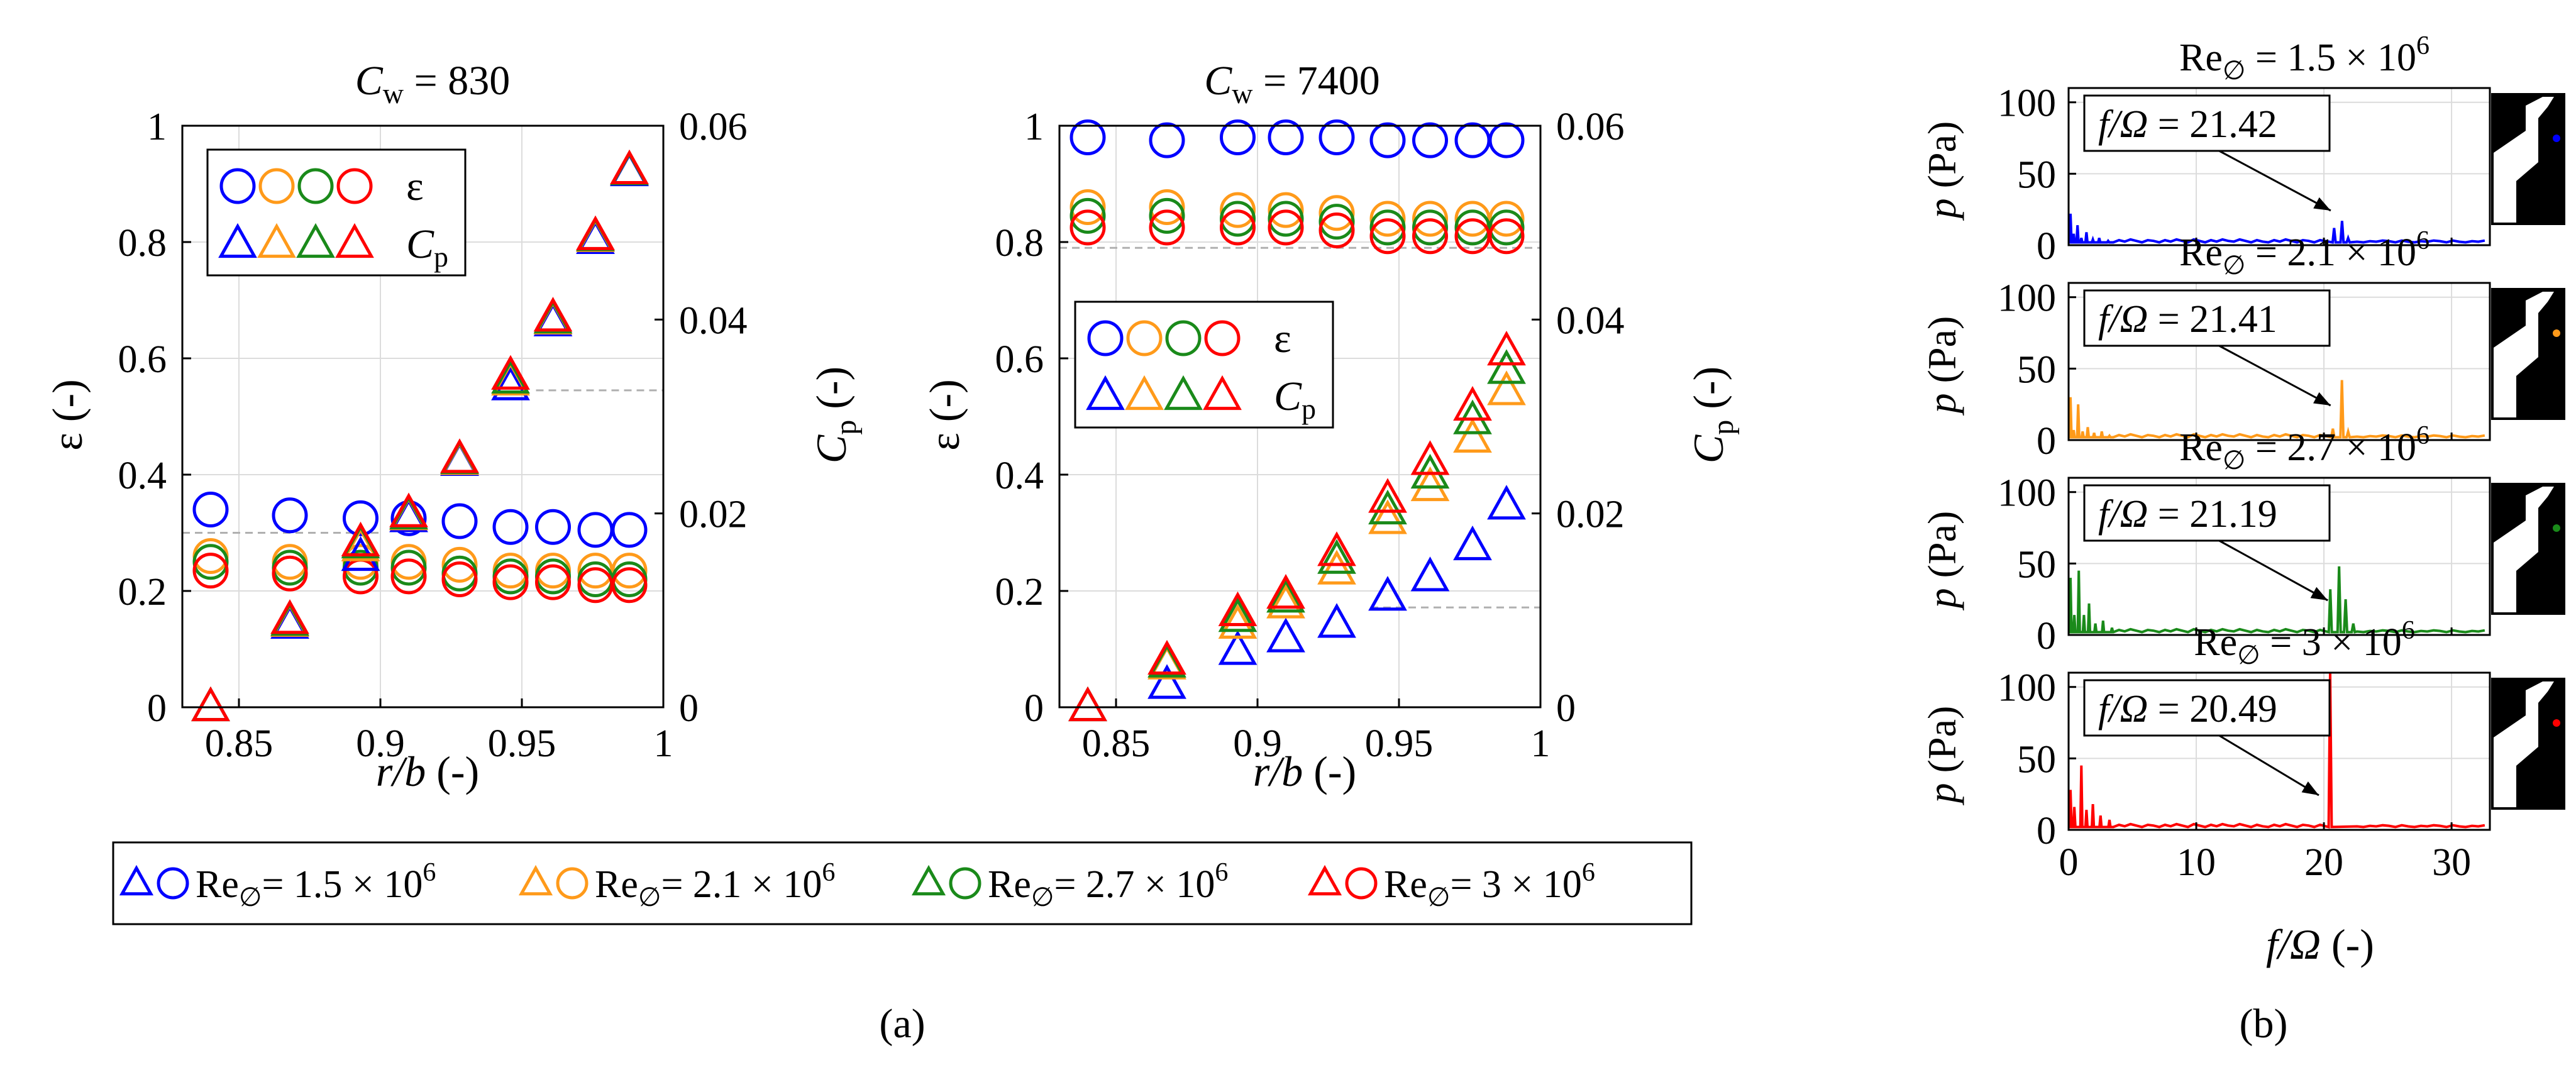  I want to click on chart-cw7400-title: Cw = 7400, so click(1292, 83).